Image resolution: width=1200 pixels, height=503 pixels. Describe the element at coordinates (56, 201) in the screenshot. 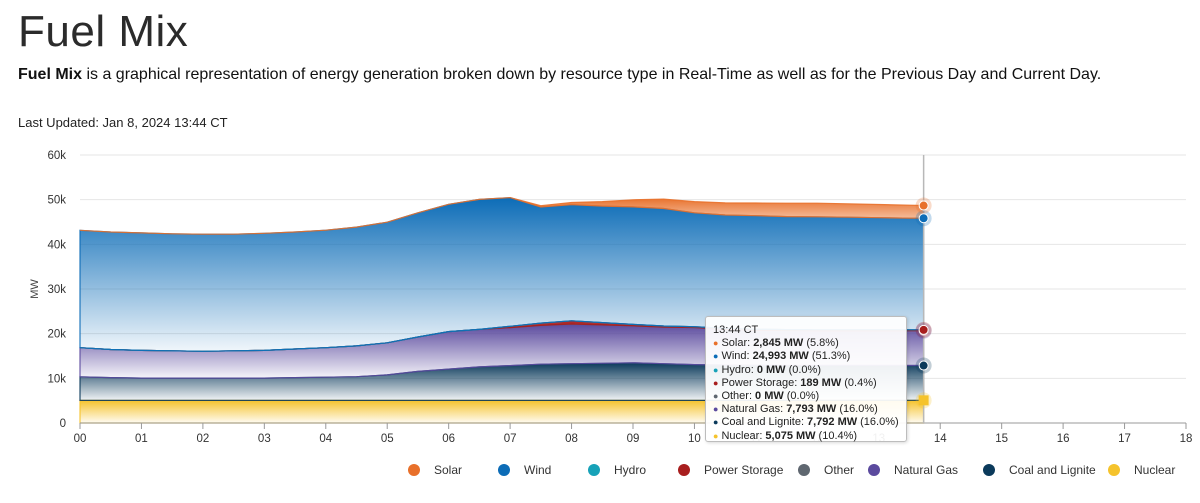

I see `y-tick-label: 50k` at that location.